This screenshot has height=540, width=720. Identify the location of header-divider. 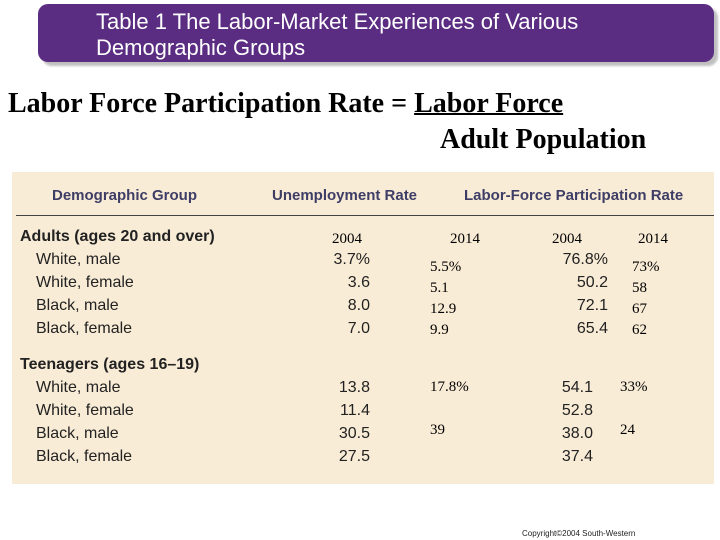
(365, 215).